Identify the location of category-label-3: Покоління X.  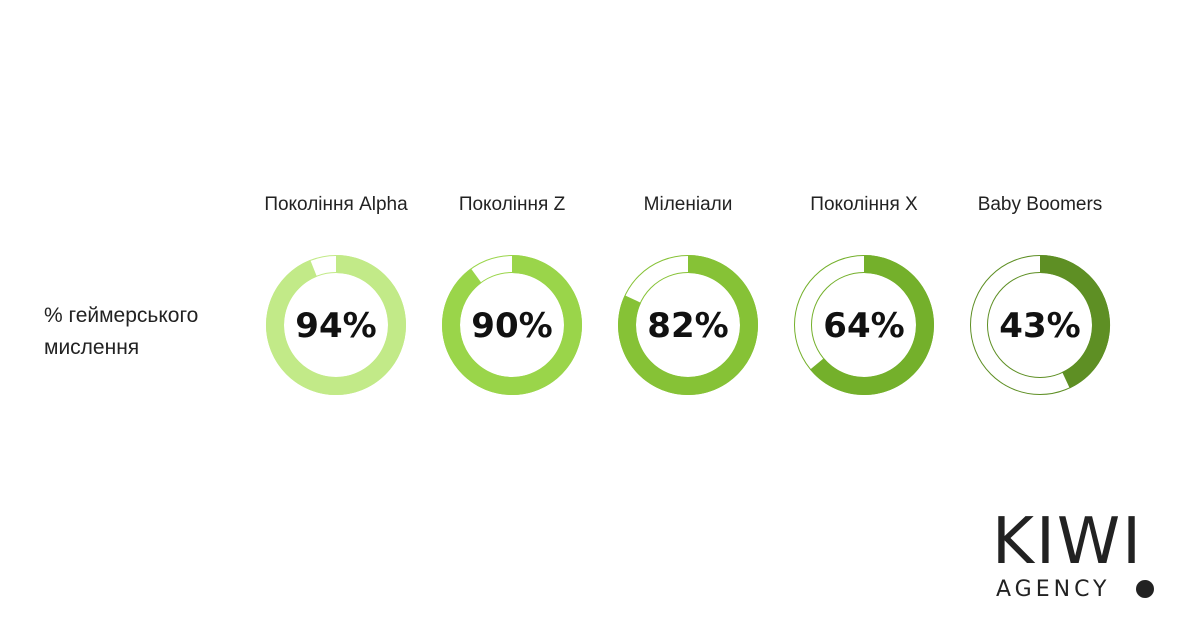
(864, 204).